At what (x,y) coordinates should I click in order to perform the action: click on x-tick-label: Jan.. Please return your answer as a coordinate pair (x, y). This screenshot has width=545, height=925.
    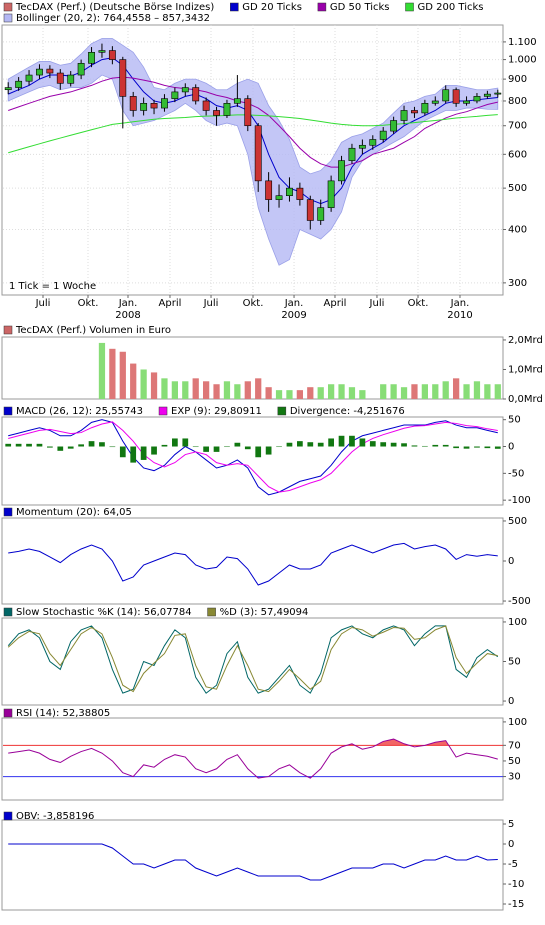
    Looking at the image, I should click on (460, 303).